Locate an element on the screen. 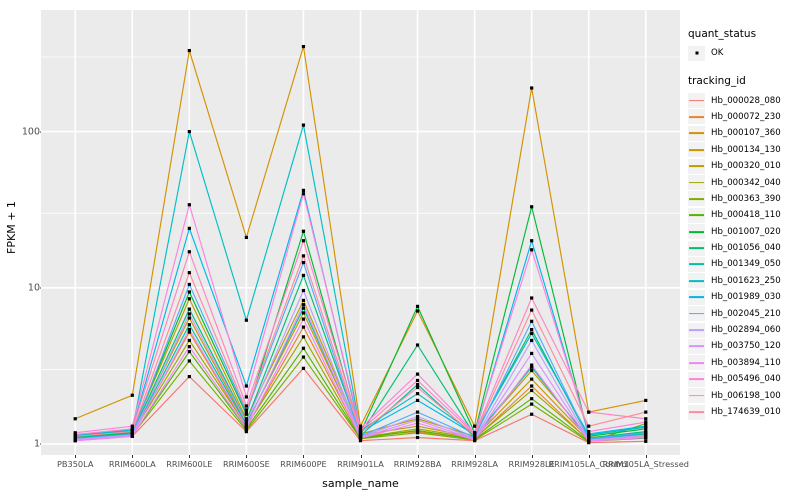 The height and width of the screenshot is (500, 800). y-axis-tick-label: 1 is located at coordinates (36, 444).